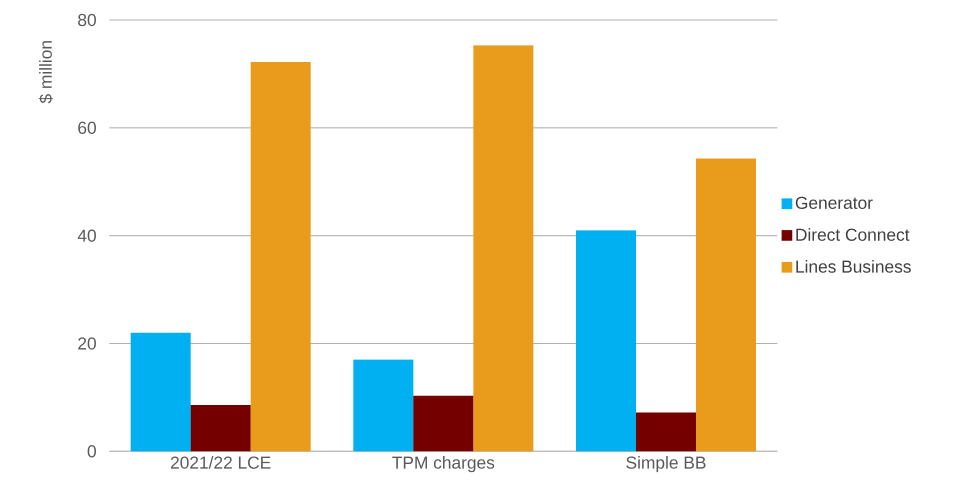 The width and height of the screenshot is (966, 488). Describe the element at coordinates (92, 451) in the screenshot. I see `y-tick-label: 0` at that location.